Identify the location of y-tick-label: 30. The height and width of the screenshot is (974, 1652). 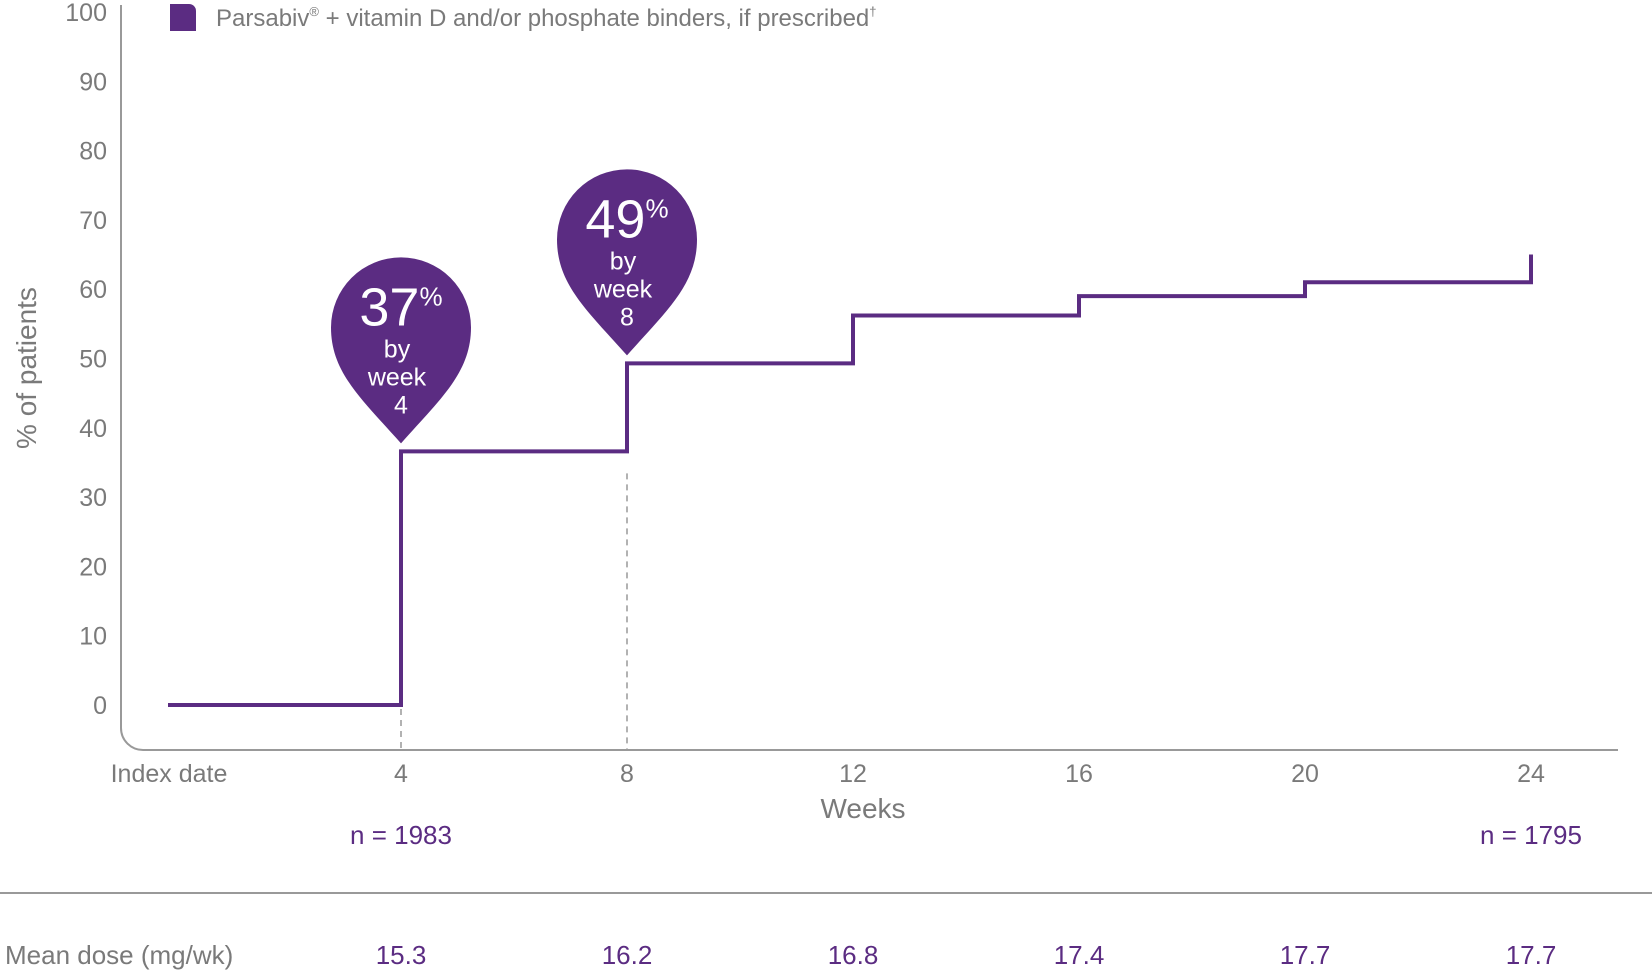
(93, 498).